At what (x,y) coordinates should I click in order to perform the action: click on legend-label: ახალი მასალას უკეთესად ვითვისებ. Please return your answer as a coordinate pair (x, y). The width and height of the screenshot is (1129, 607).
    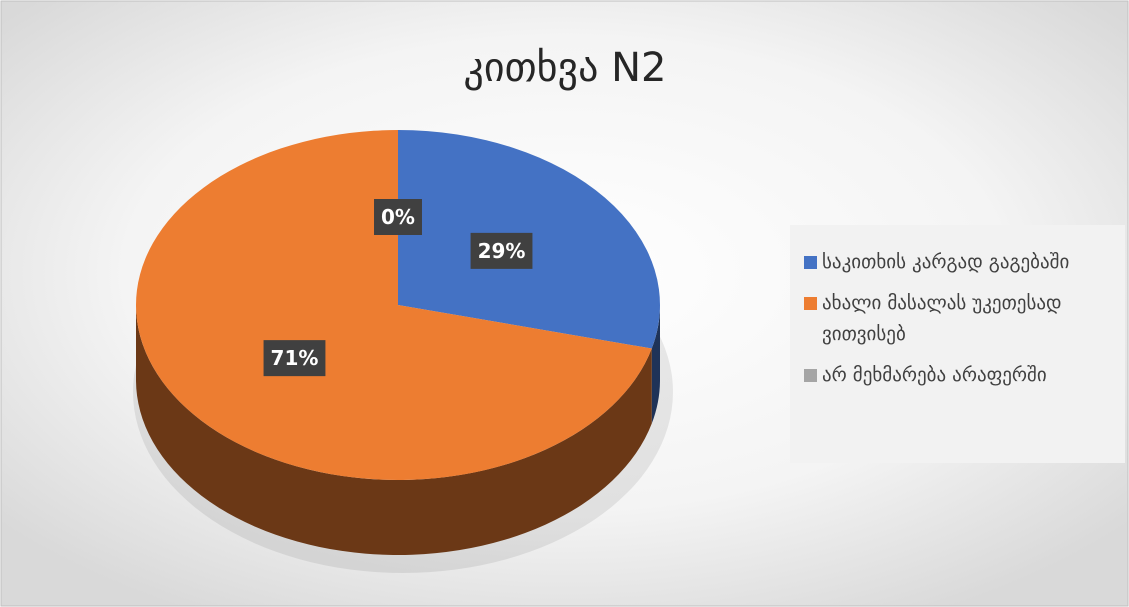
    Looking at the image, I should click on (942, 318).